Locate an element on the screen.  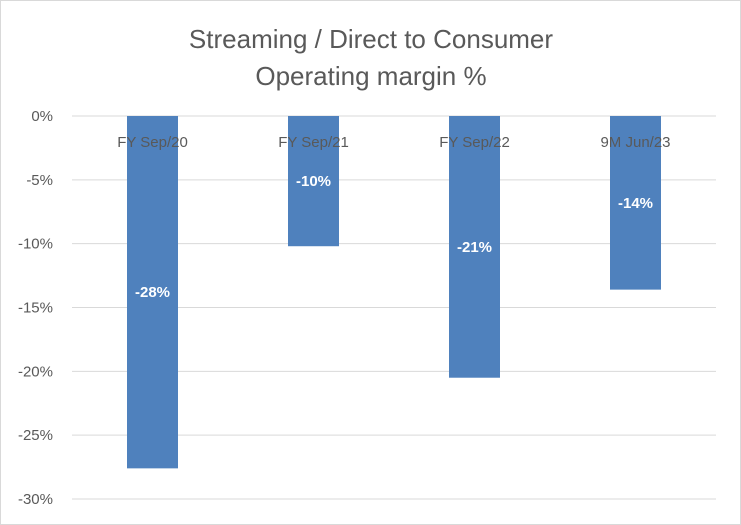
data-label: -10% is located at coordinates (313, 181).